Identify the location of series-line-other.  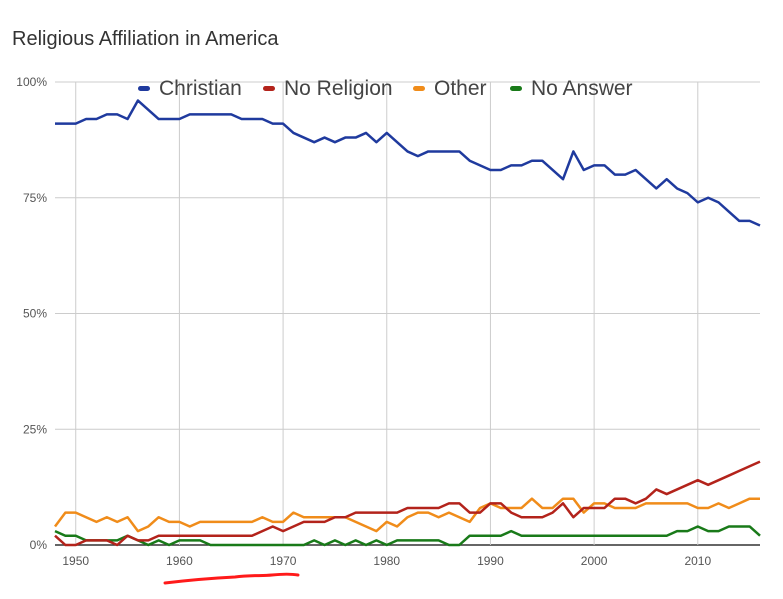
(406, 515).